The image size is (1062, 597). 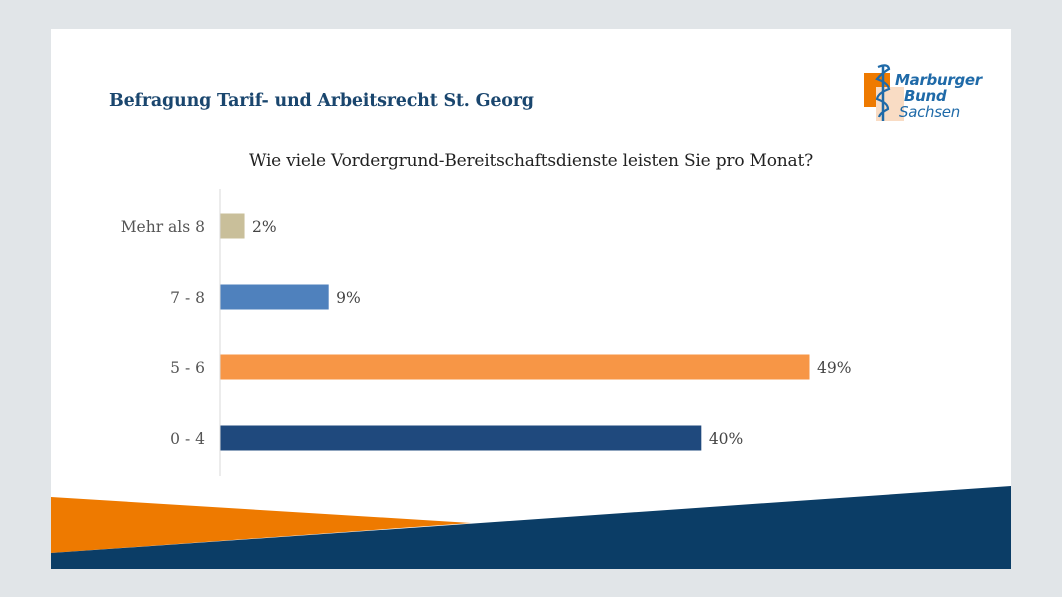 What do you see at coordinates (834, 368) in the screenshot?
I see `data-label: 49%` at bounding box center [834, 368].